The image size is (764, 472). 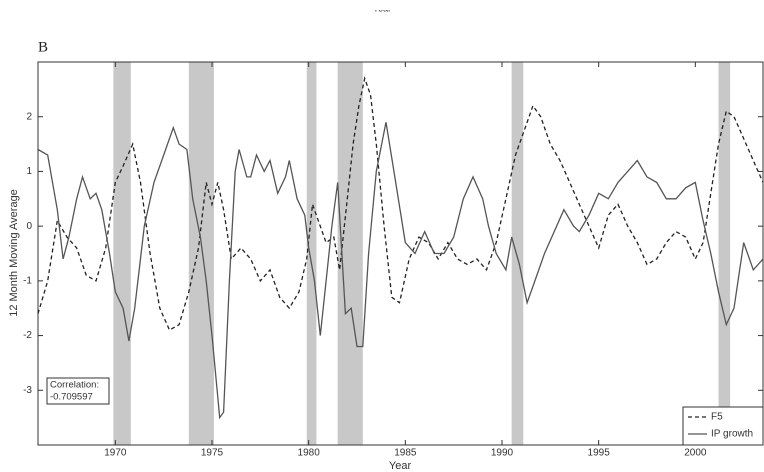 What do you see at coordinates (29, 116) in the screenshot?
I see `y-tick-label: 2` at bounding box center [29, 116].